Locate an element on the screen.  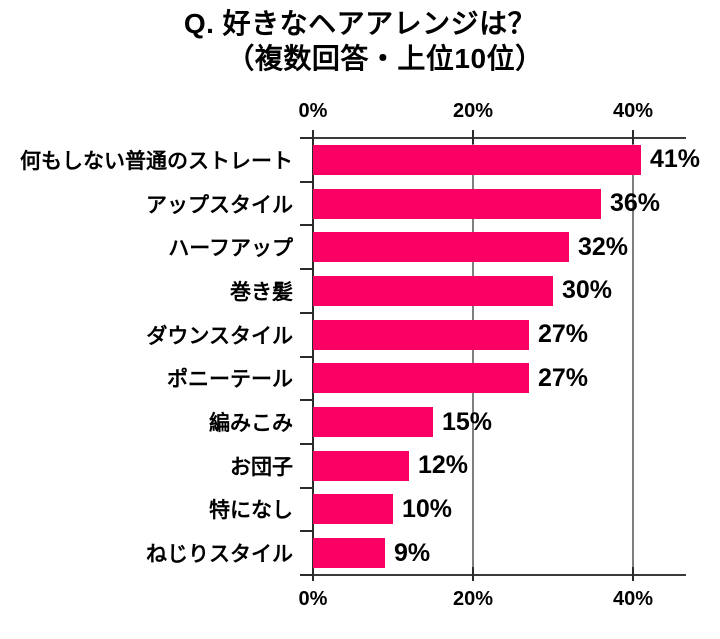
top-axis-tick-label: 0% is located at coordinates (313, 111).